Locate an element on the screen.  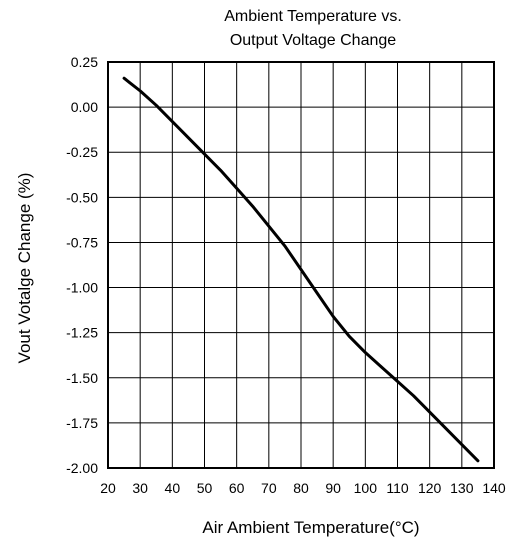
y-tick-label: 0.00 is located at coordinates (84, 107).